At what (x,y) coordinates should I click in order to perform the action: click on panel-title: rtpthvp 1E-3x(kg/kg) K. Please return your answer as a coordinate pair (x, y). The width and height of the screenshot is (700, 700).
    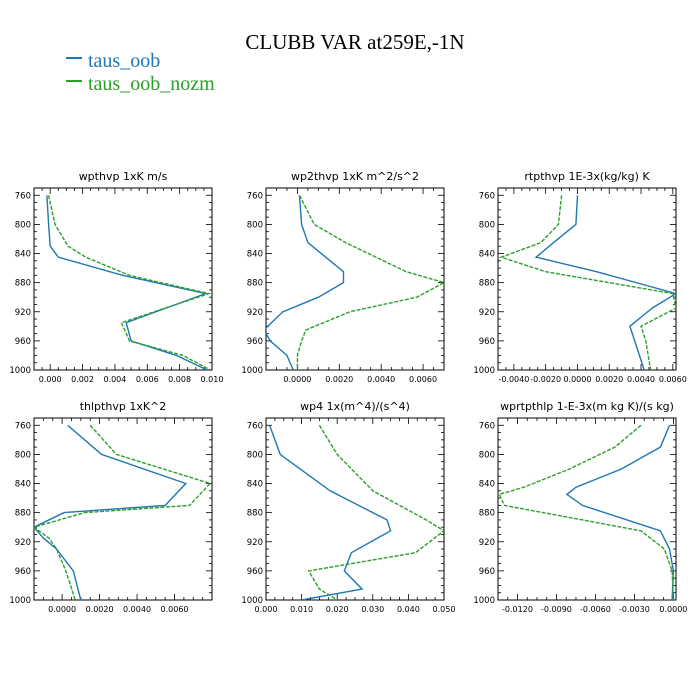
    Looking at the image, I should click on (587, 176).